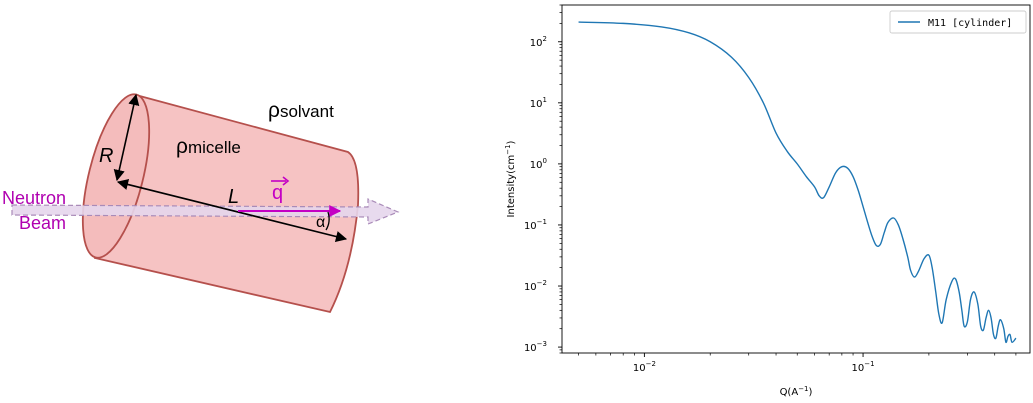 This screenshot has height=403, width=1033. What do you see at coordinates (233, 197) in the screenshot?
I see `length-label: L` at bounding box center [233, 197].